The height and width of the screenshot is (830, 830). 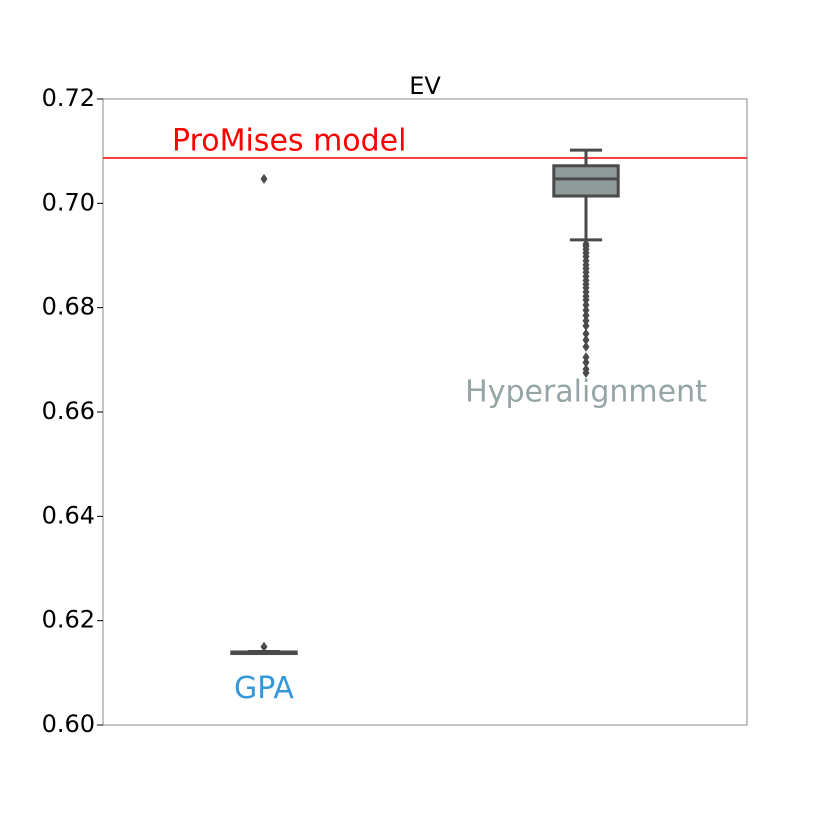 What do you see at coordinates (289, 140) in the screenshot?
I see `reference-label: ProMises model` at bounding box center [289, 140].